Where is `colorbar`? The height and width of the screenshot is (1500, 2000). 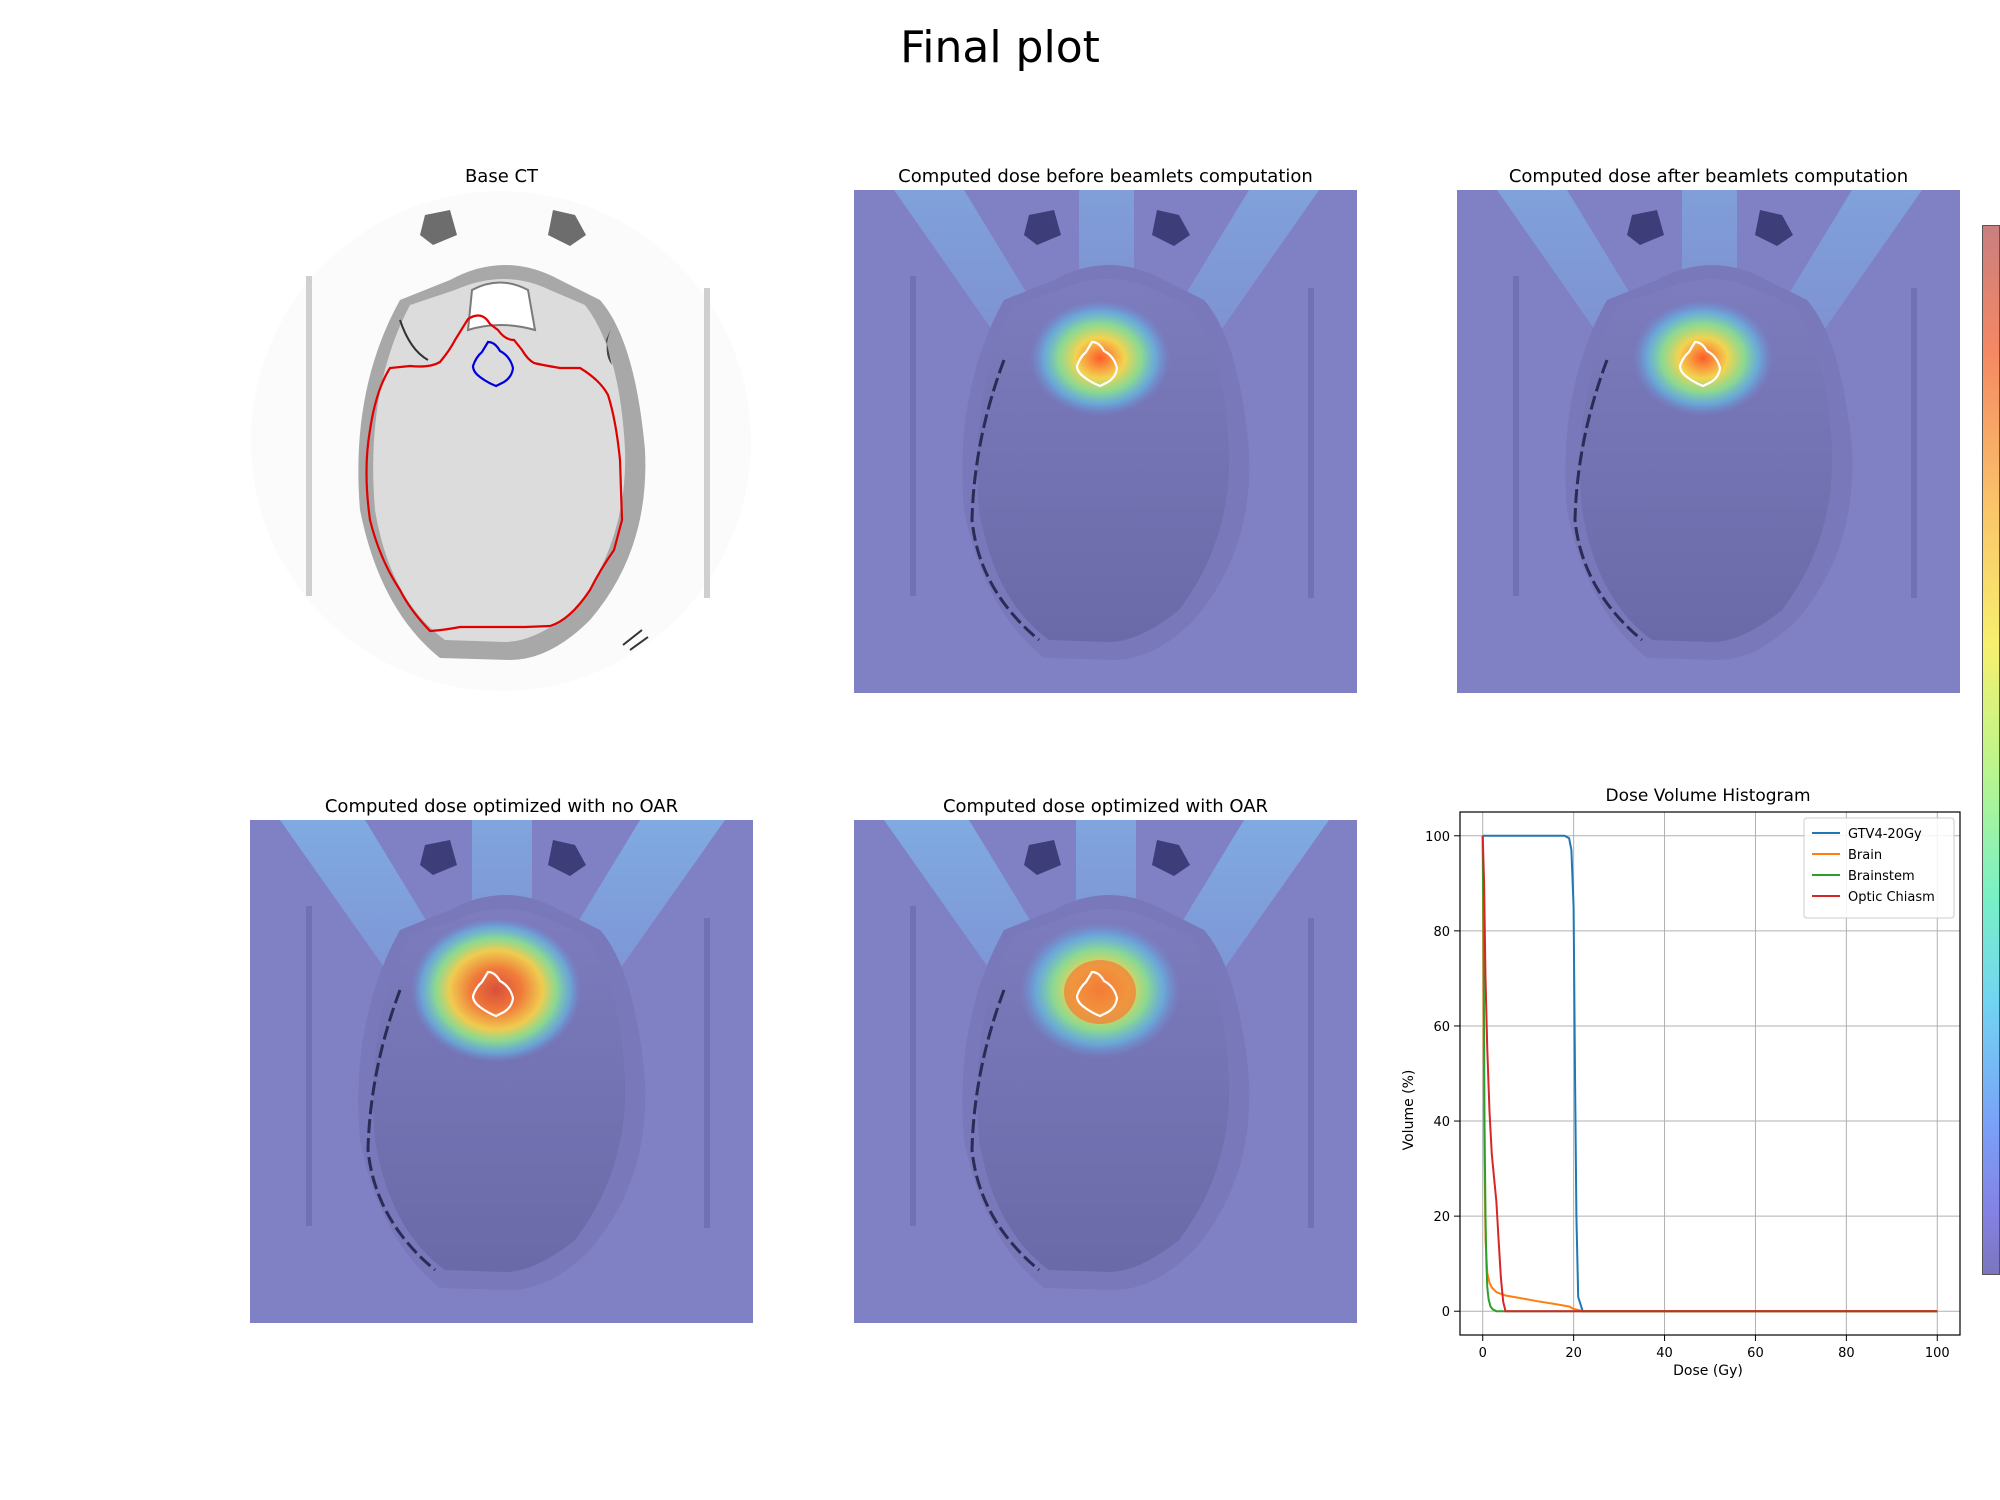
colorbar is located at coordinates (1991, 750).